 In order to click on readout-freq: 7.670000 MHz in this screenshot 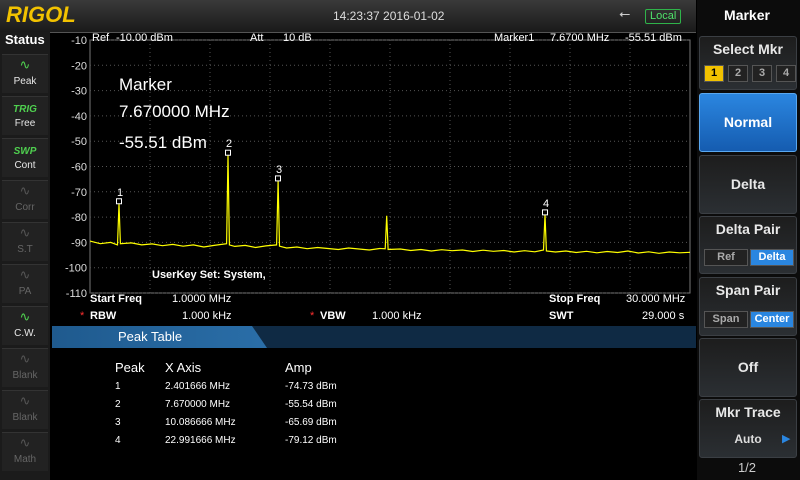, I will do `click(174, 111)`.